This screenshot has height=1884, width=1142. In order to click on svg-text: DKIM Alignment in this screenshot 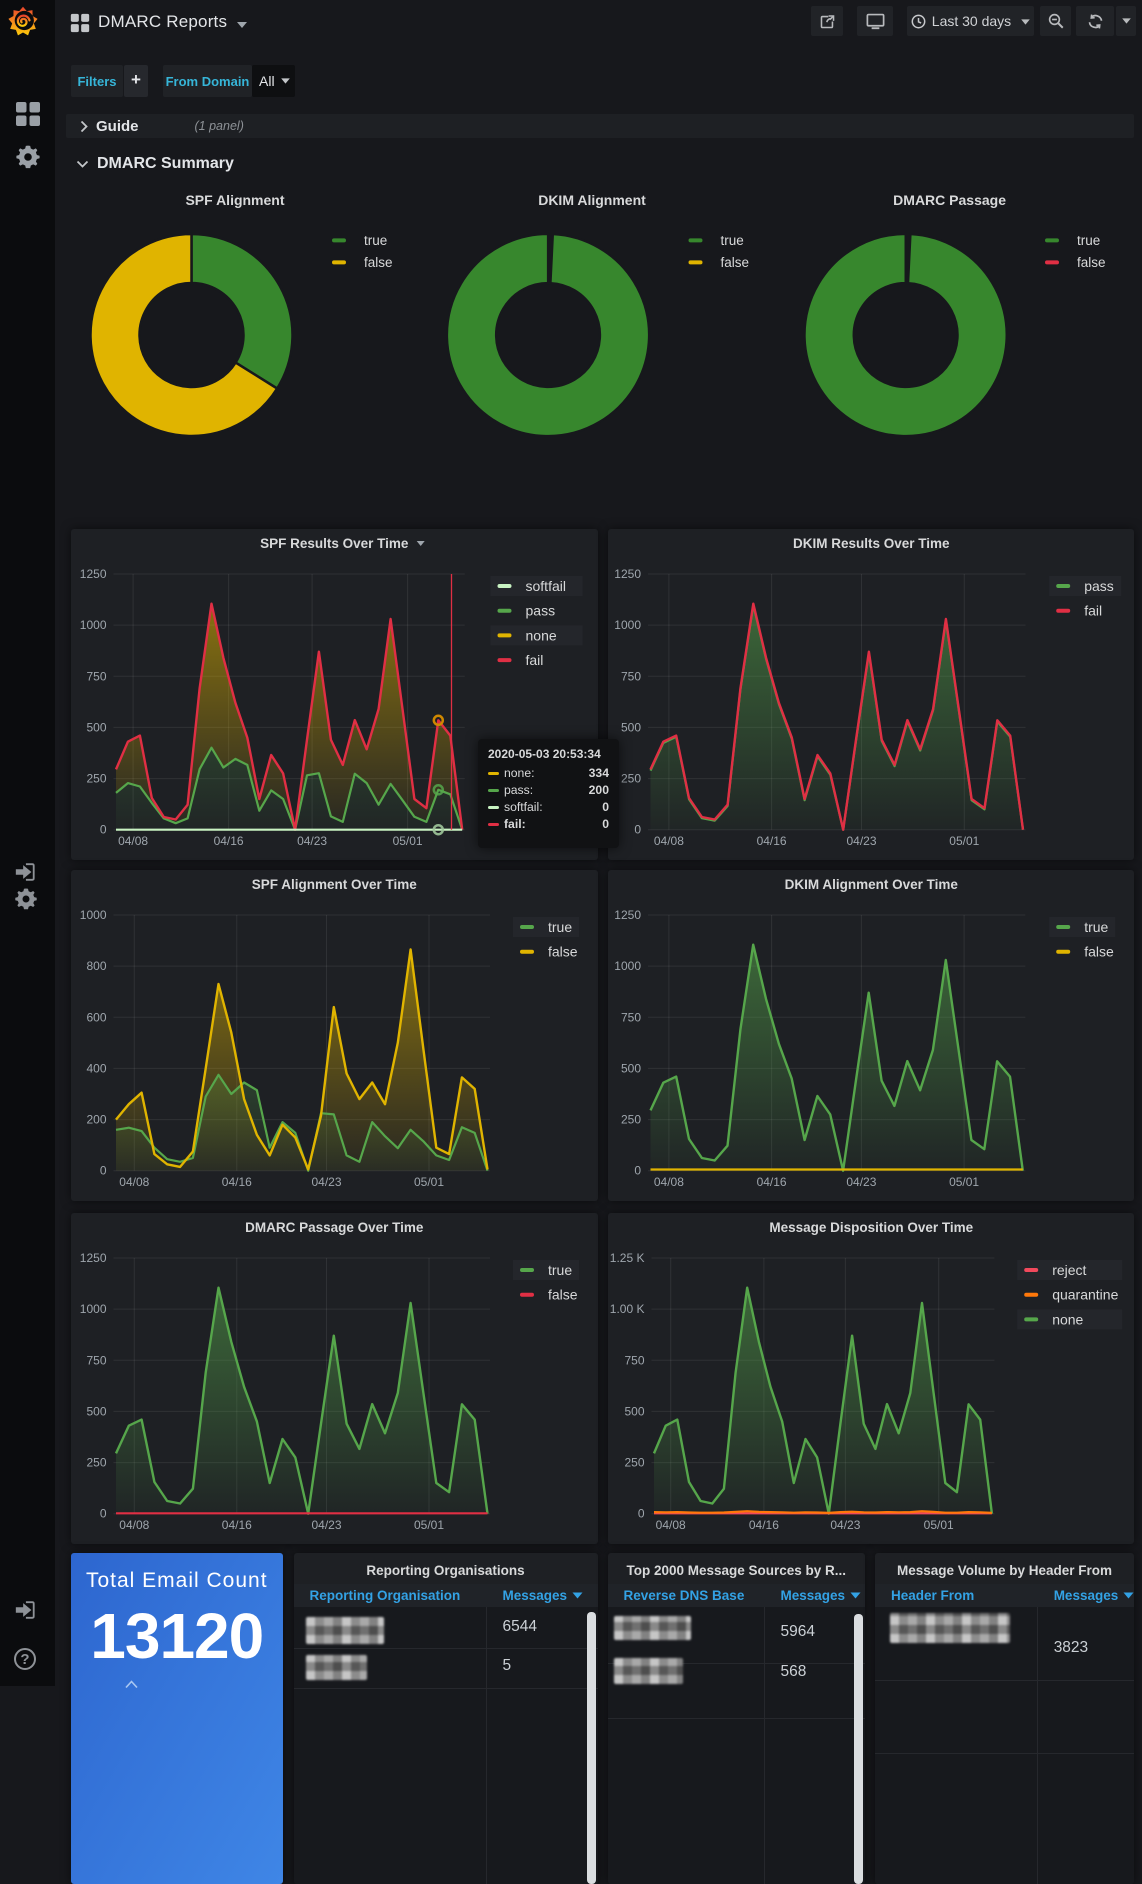, I will do `click(592, 200)`.